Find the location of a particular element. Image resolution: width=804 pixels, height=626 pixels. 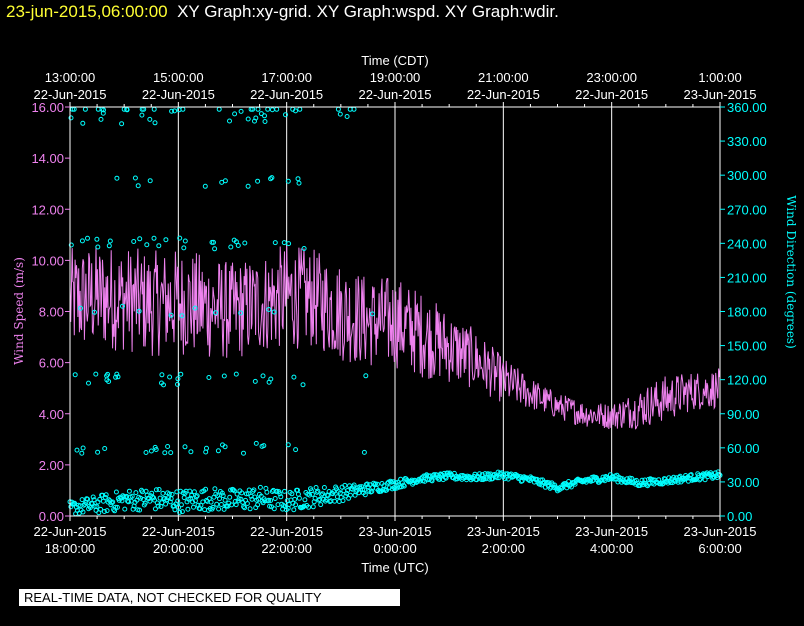

top-tick-time: 19:00:00 is located at coordinates (395, 77).